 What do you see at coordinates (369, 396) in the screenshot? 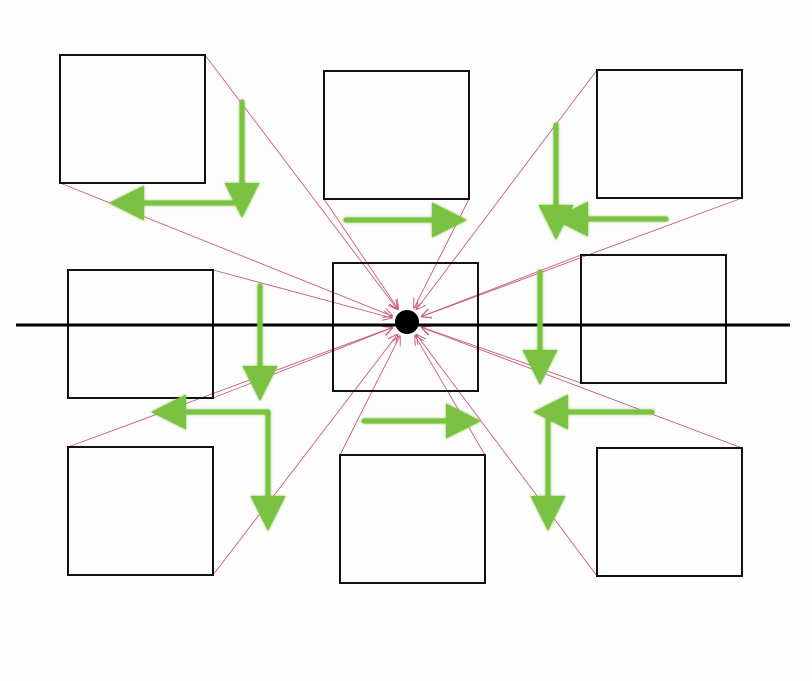
I see `convergence-line-bottom-center-tl` at bounding box center [369, 396].